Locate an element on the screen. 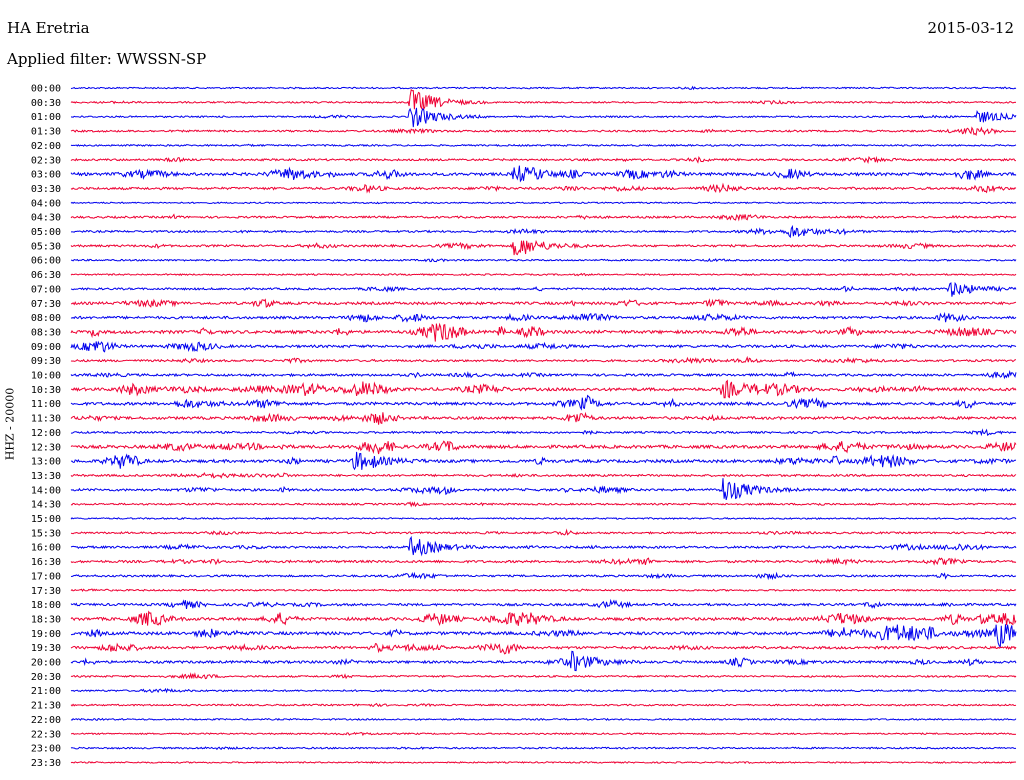  time-tick-label: 14:30 is located at coordinates (46, 505).